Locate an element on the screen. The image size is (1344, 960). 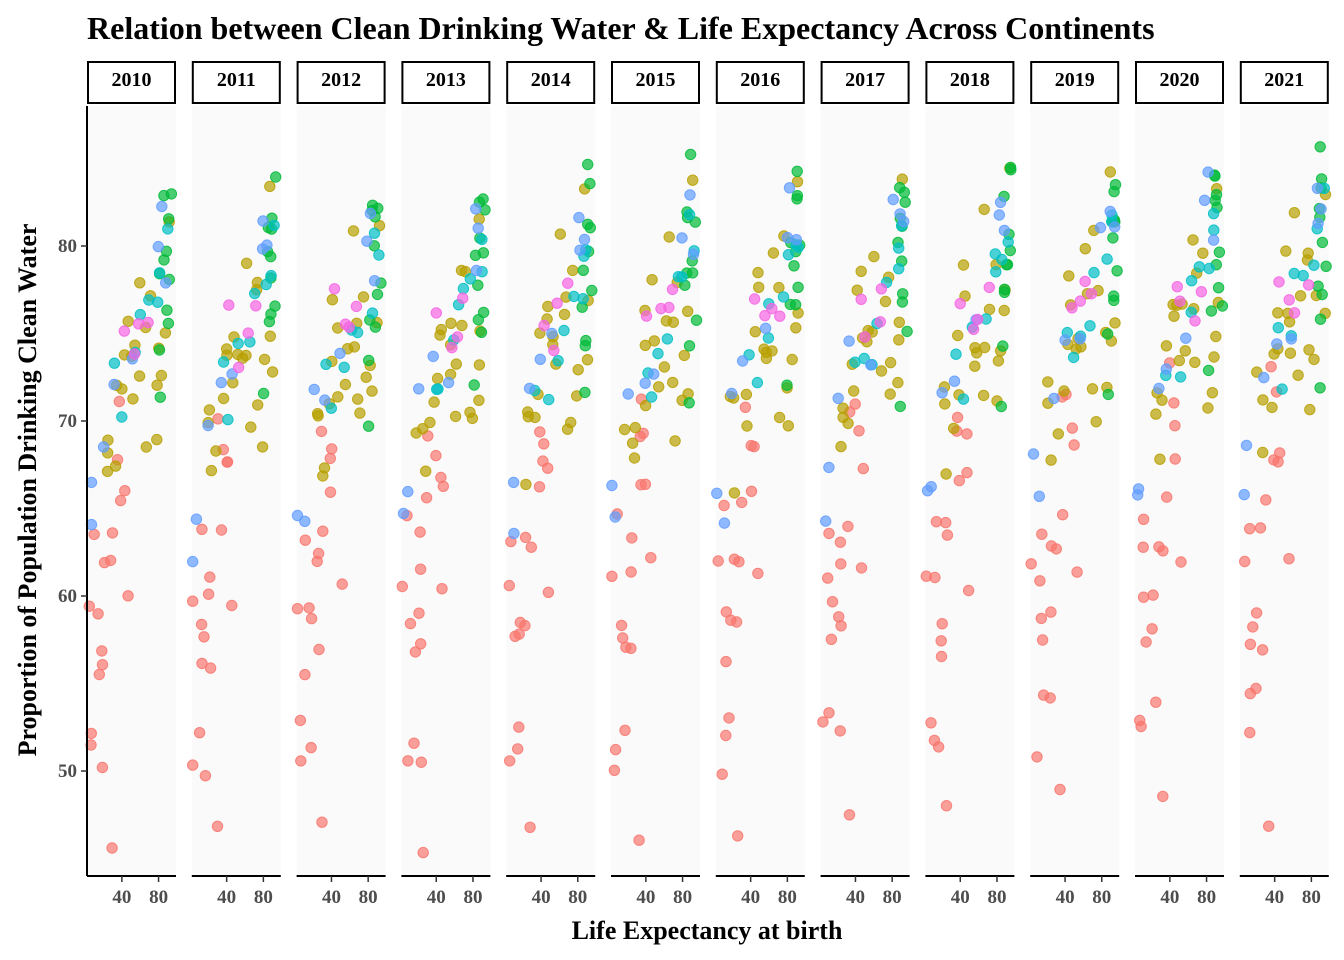
facet-strip-label: 2016 is located at coordinates (760, 80).